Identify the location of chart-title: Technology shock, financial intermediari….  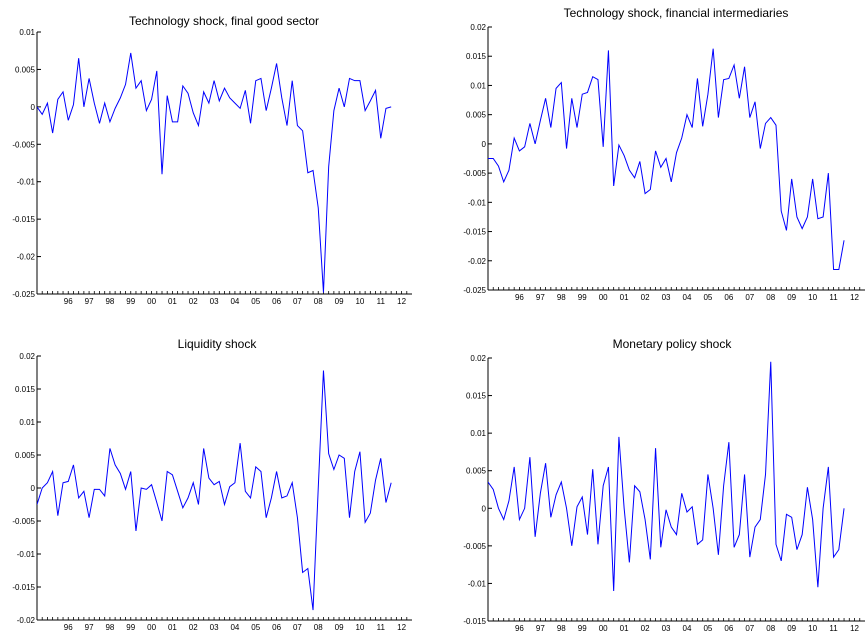
(676, 13).